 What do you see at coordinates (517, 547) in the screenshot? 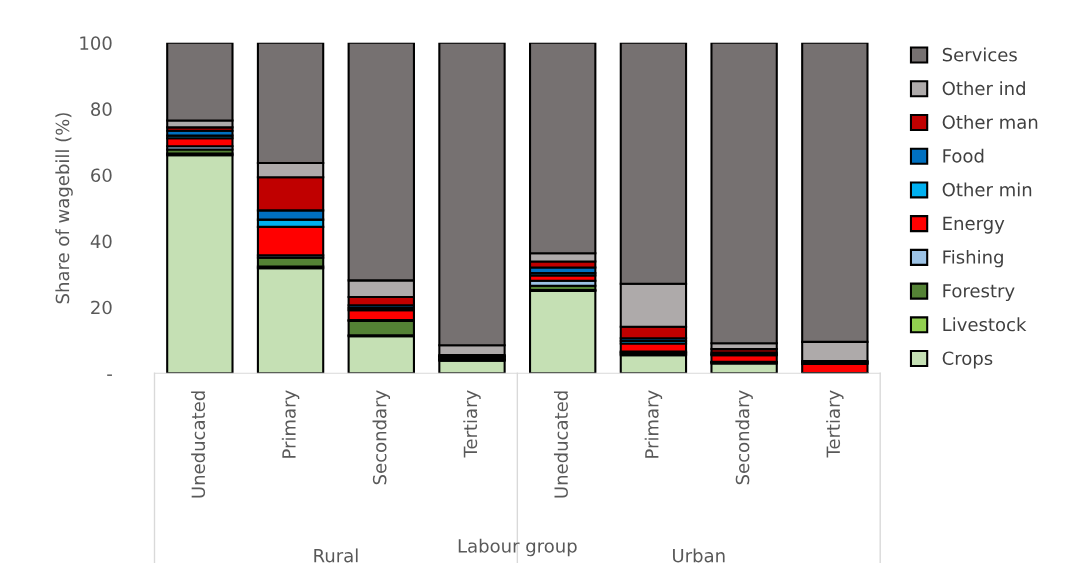
I see `x-axis-title: Labour group` at bounding box center [517, 547].